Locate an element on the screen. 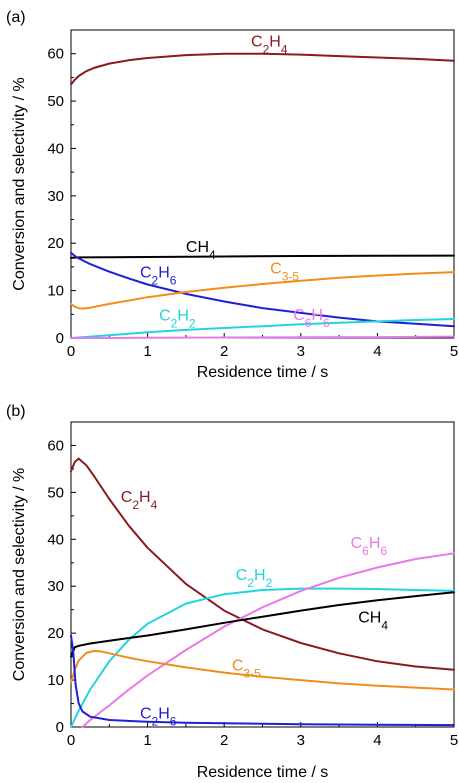 This screenshot has width=459, height=783. series-line-c2h4 is located at coordinates (262, 69).